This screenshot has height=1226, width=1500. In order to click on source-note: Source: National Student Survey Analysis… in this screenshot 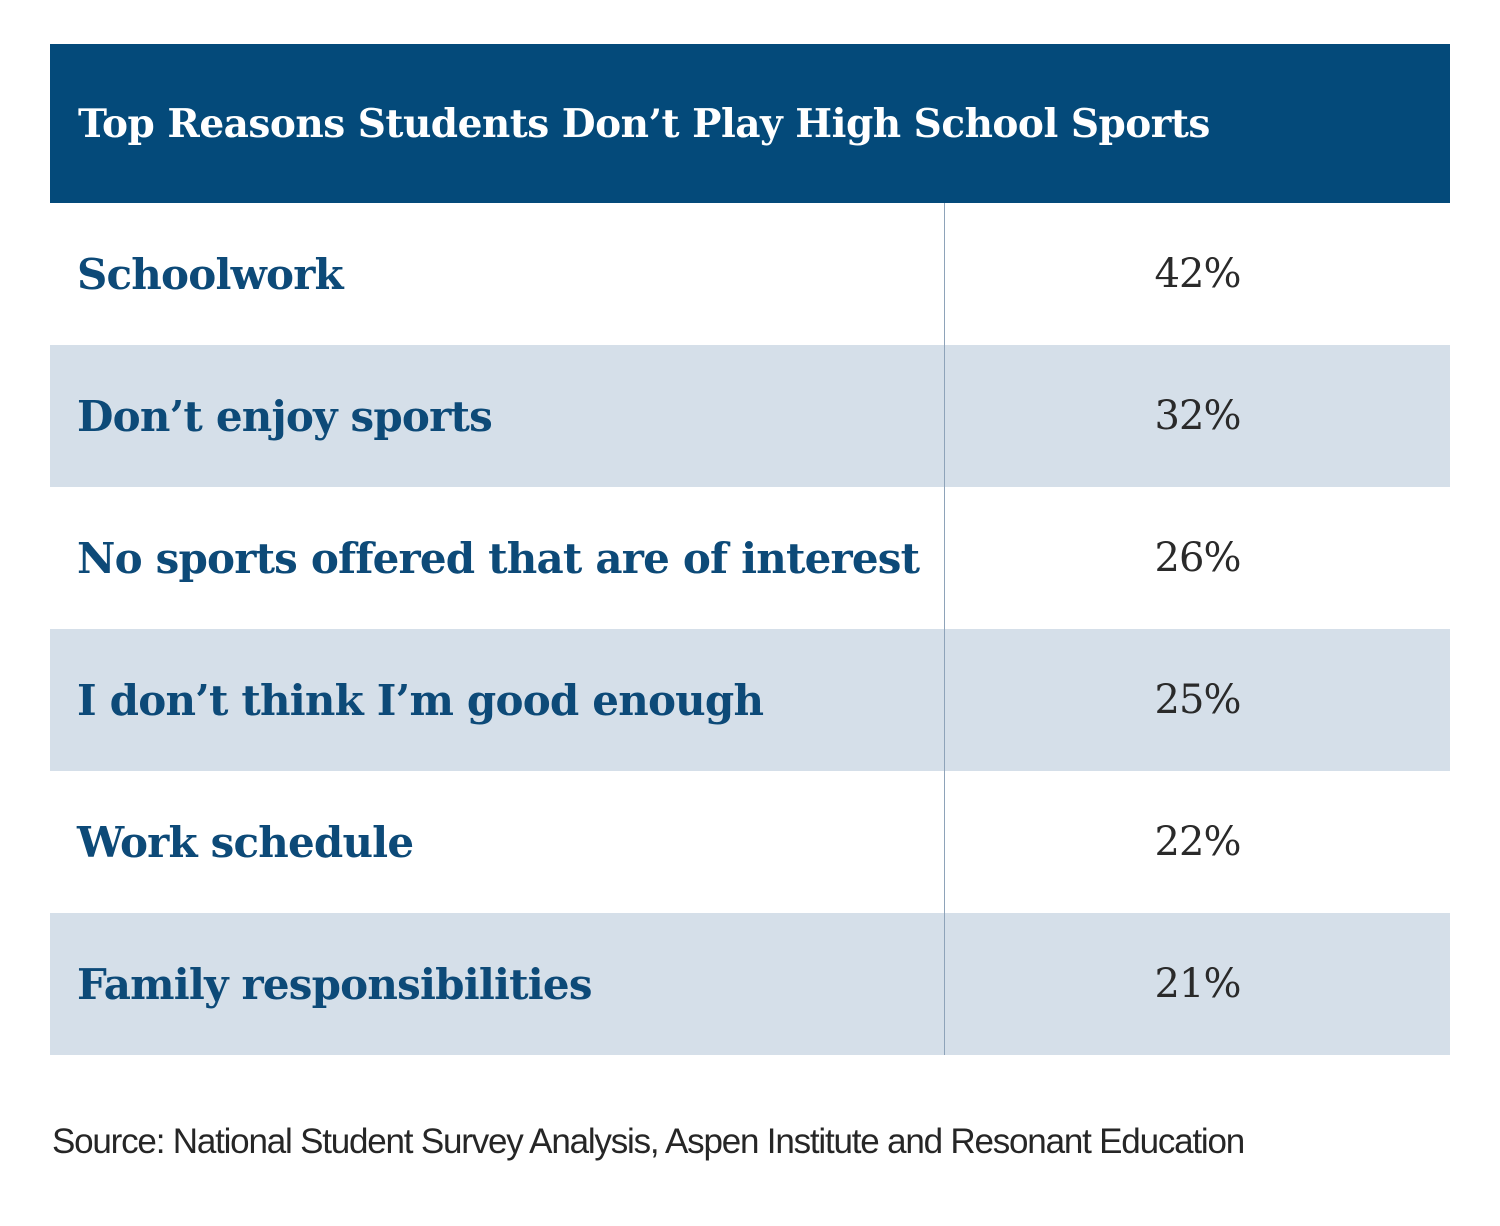, I will do `click(648, 1141)`.